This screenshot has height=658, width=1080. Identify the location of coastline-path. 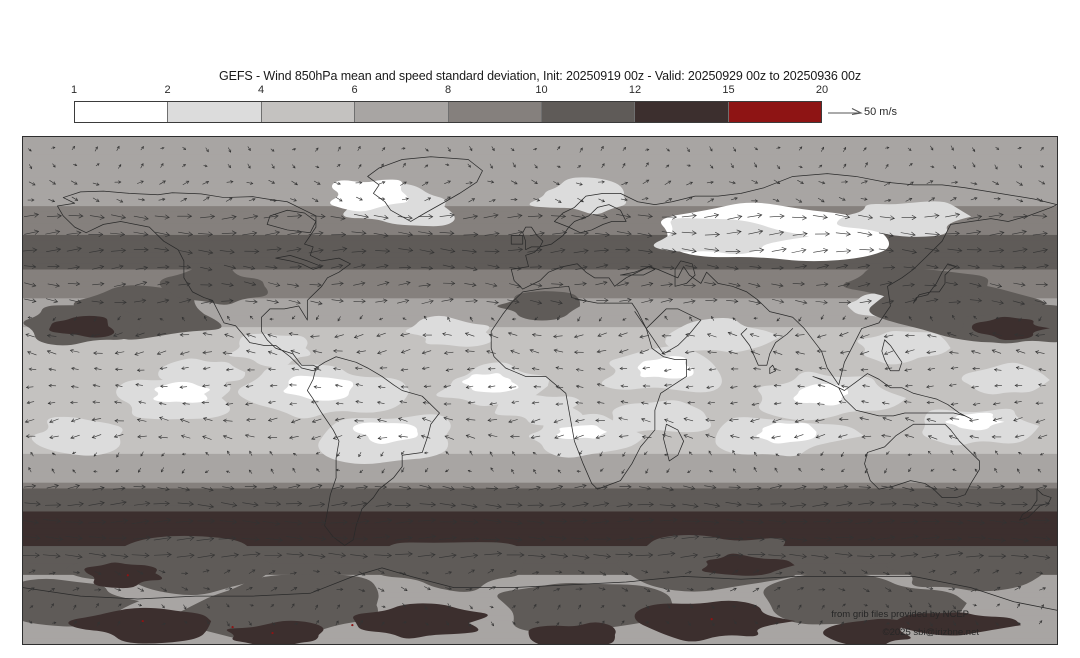
(673, 331).